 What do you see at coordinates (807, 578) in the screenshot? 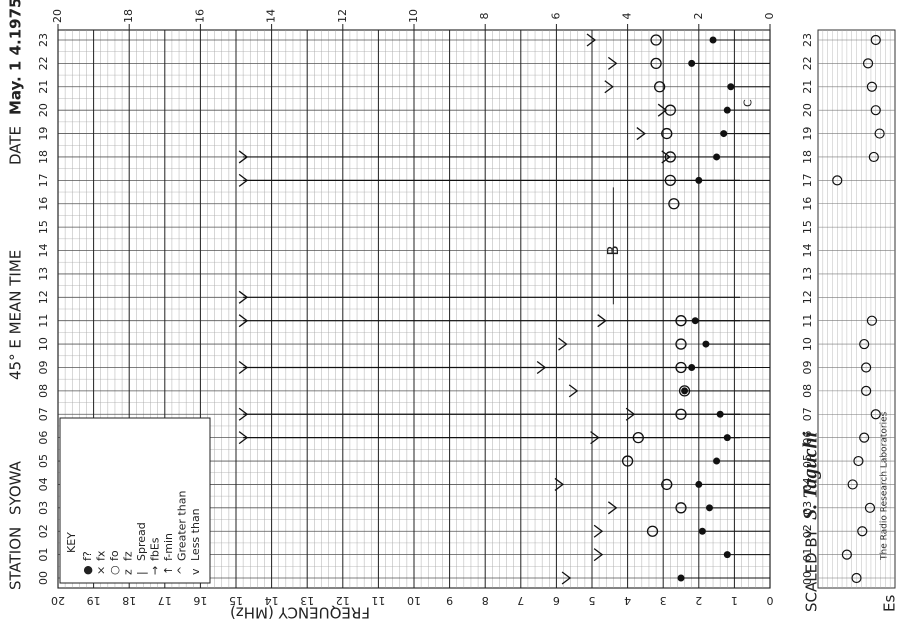
I see `es-hour-label: 00` at bounding box center [807, 578].